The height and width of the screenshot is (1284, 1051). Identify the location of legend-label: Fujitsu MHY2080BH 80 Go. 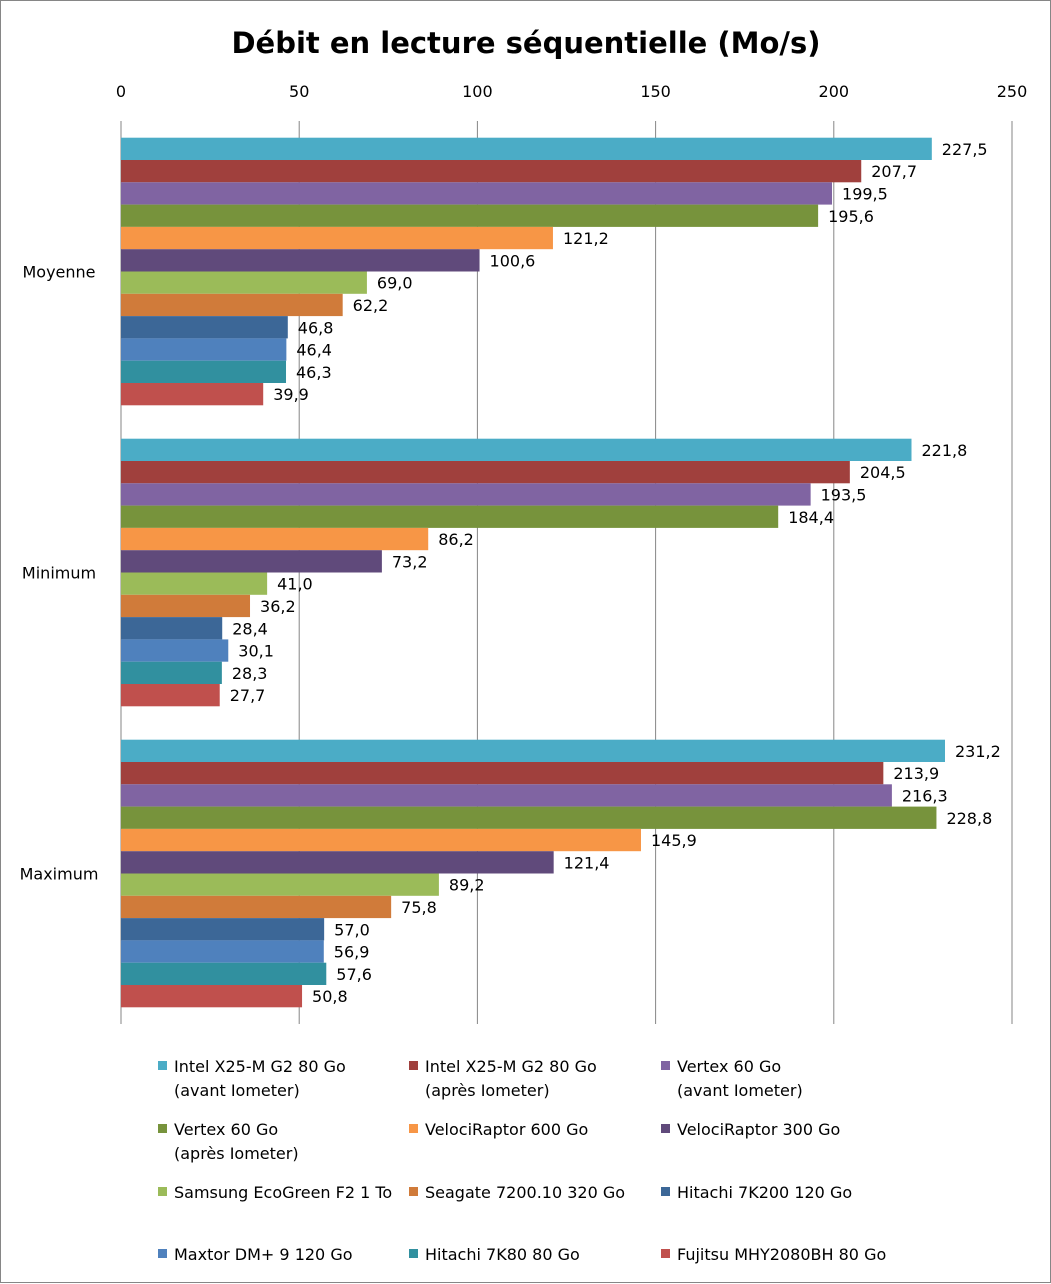
(781, 1254).